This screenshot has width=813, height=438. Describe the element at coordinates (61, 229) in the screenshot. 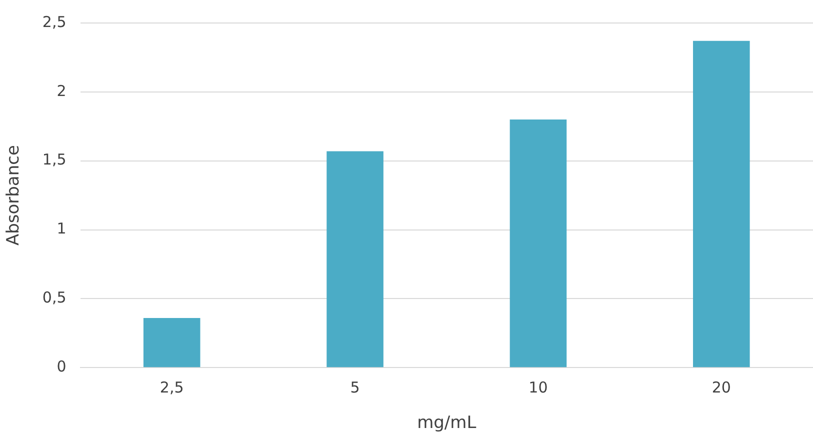

I see `y-tick-label: 1` at that location.